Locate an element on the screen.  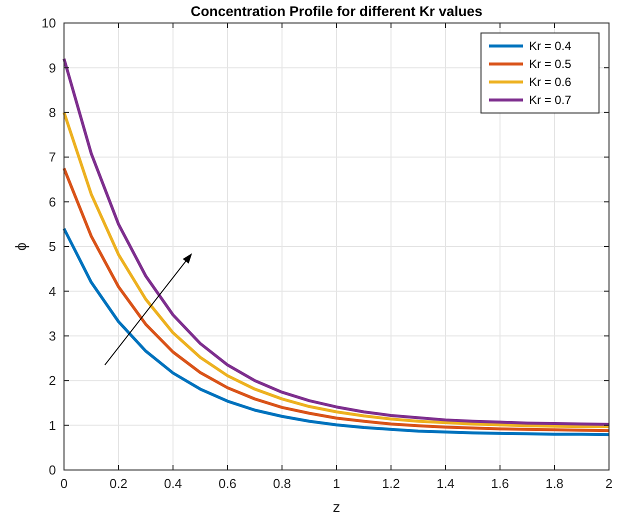
x-tick-label: 1.8 is located at coordinates (554, 483).